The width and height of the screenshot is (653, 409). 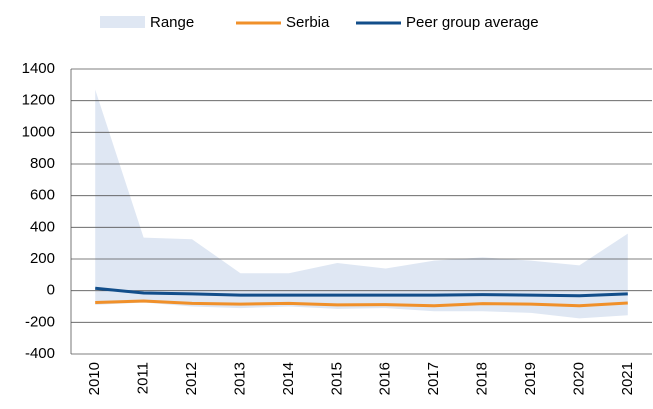 What do you see at coordinates (472, 22) in the screenshot?
I see `legend-label: Peer group average` at bounding box center [472, 22].